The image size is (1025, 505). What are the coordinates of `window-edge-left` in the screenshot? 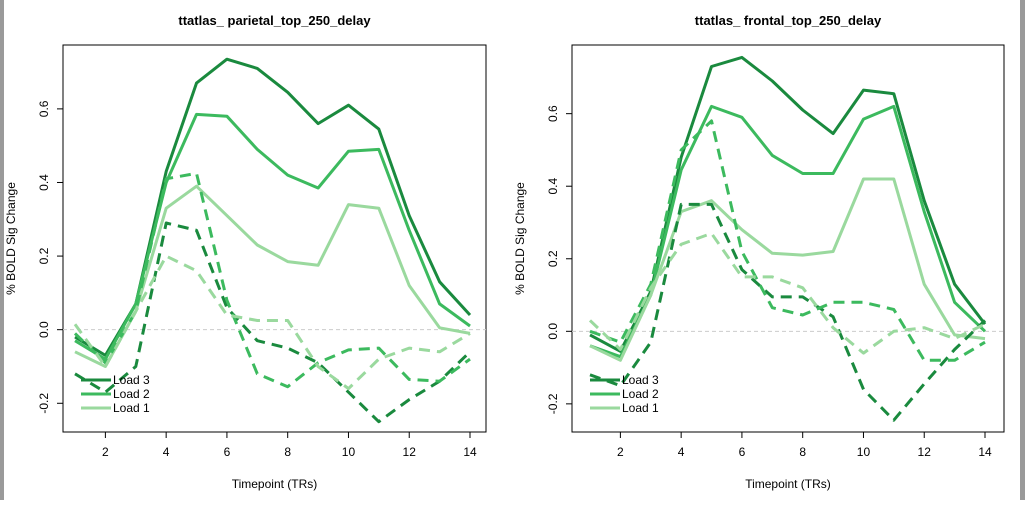 It's located at (2, 250).